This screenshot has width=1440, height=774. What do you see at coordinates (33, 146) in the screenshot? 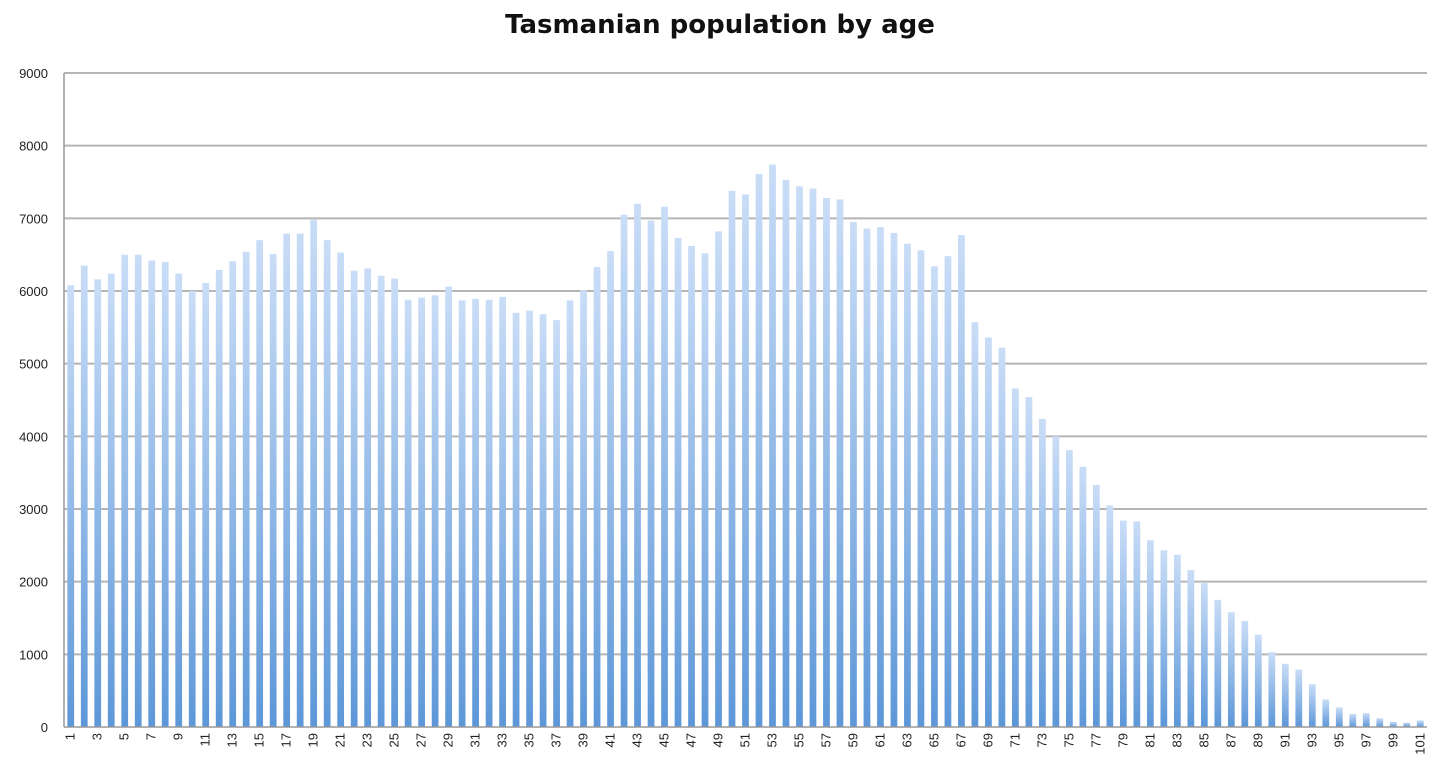
I see `y-tick-label: 8000` at bounding box center [33, 146].